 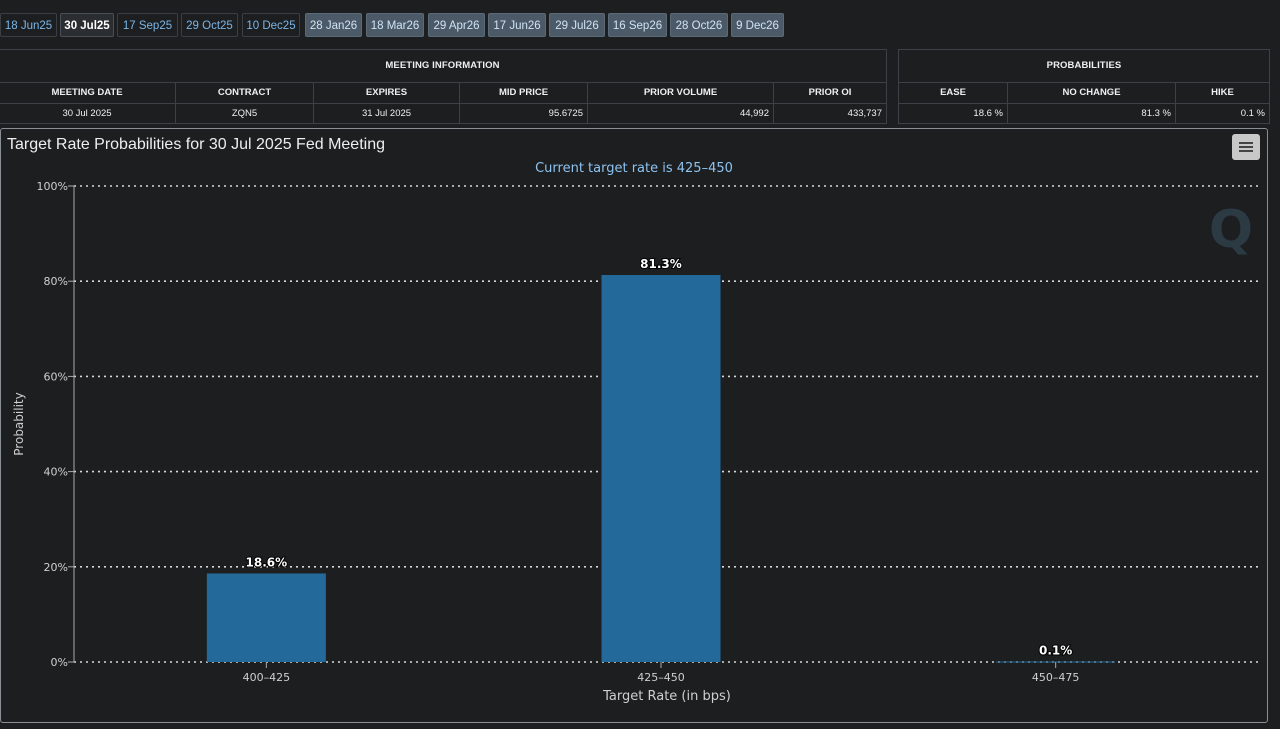 What do you see at coordinates (661, 677) in the screenshot?
I see `x-tick-label: 425–450` at bounding box center [661, 677].